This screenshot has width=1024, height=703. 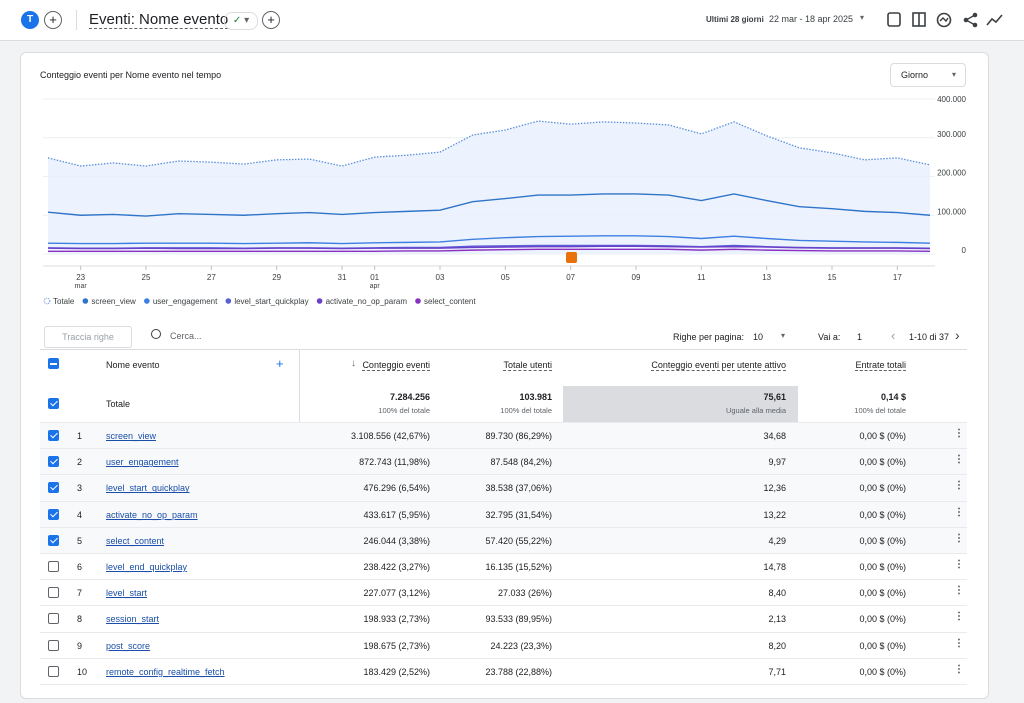 I want to click on cell: 238.422 (3,27%), so click(x=396, y=567).